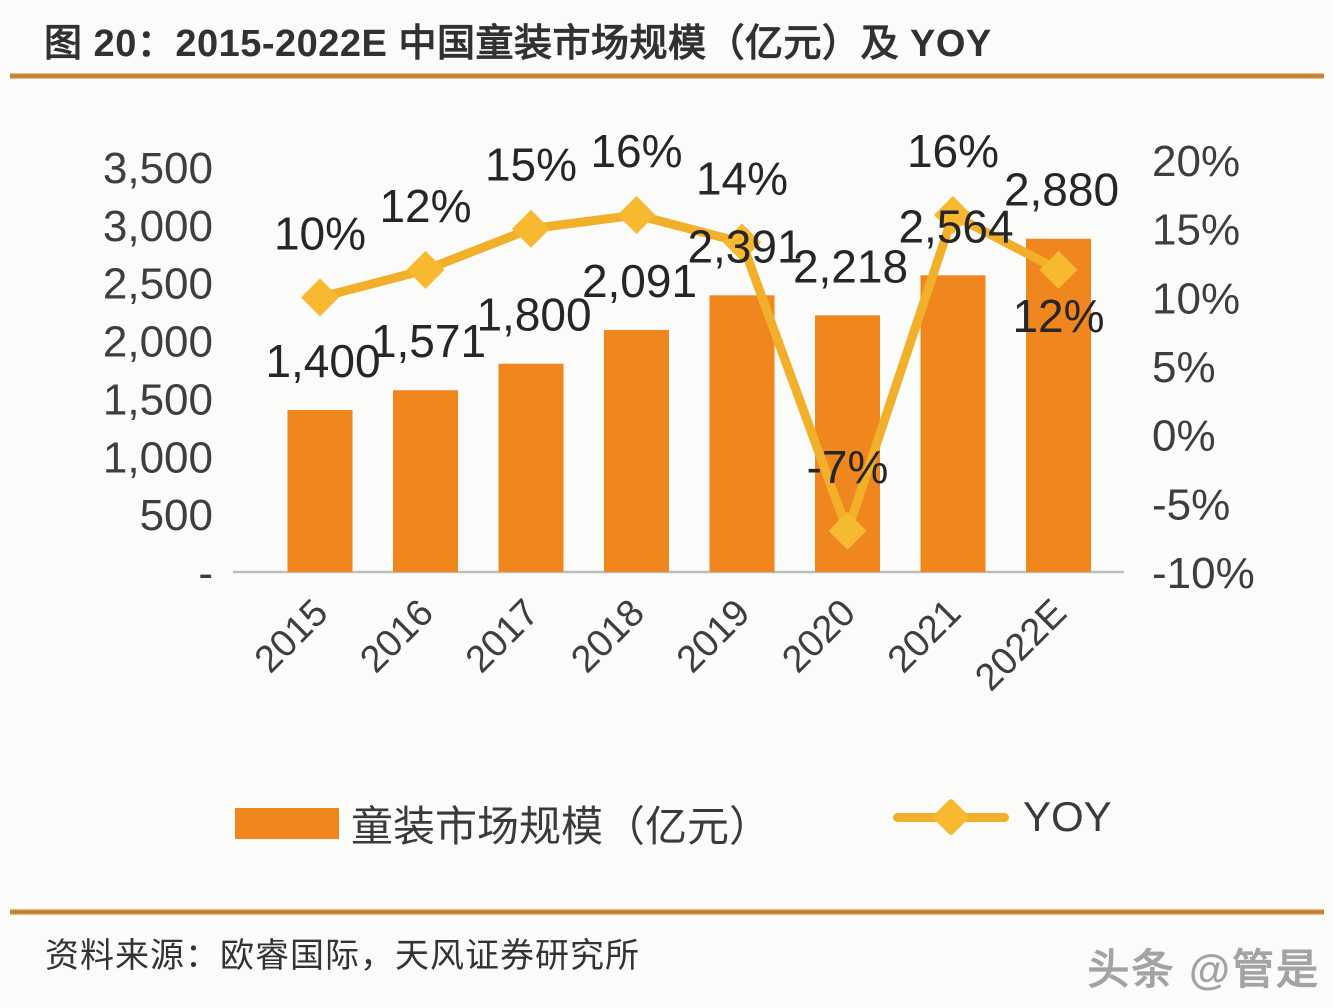  I want to click on bar-value-label-2017: 1,800, so click(533, 315).